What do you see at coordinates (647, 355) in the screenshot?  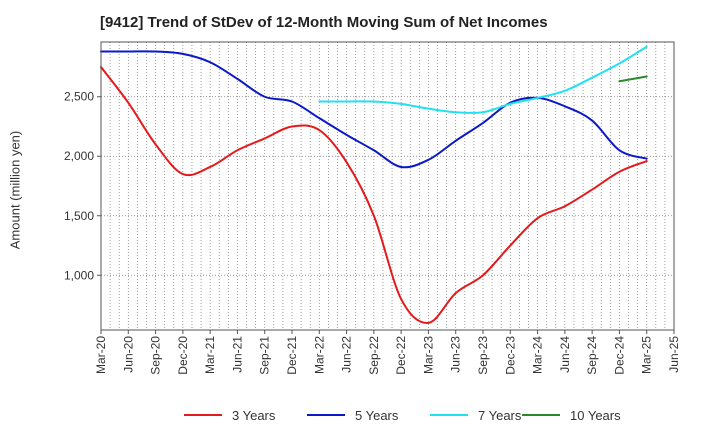 I see `x-tick-label: Mar-25` at bounding box center [647, 355].